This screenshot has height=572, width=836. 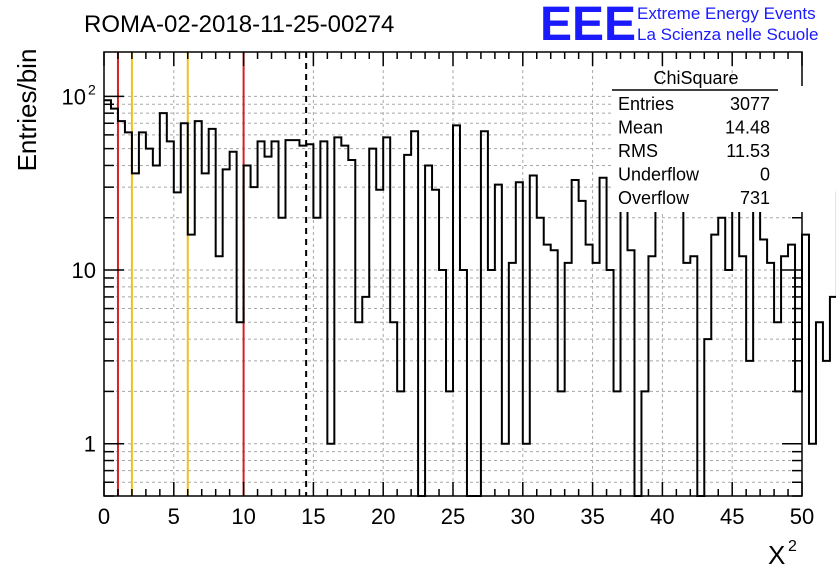 I want to click on x-tick-label: 0, so click(x=104, y=516).